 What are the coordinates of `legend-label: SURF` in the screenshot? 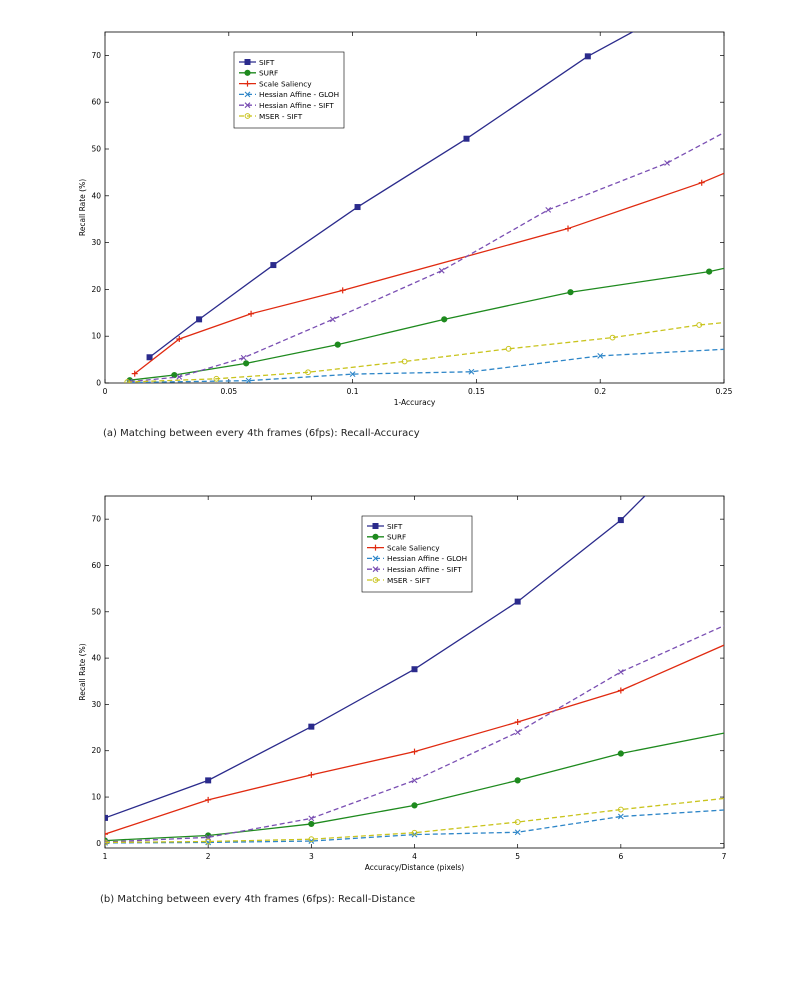 It's located at (396, 537).